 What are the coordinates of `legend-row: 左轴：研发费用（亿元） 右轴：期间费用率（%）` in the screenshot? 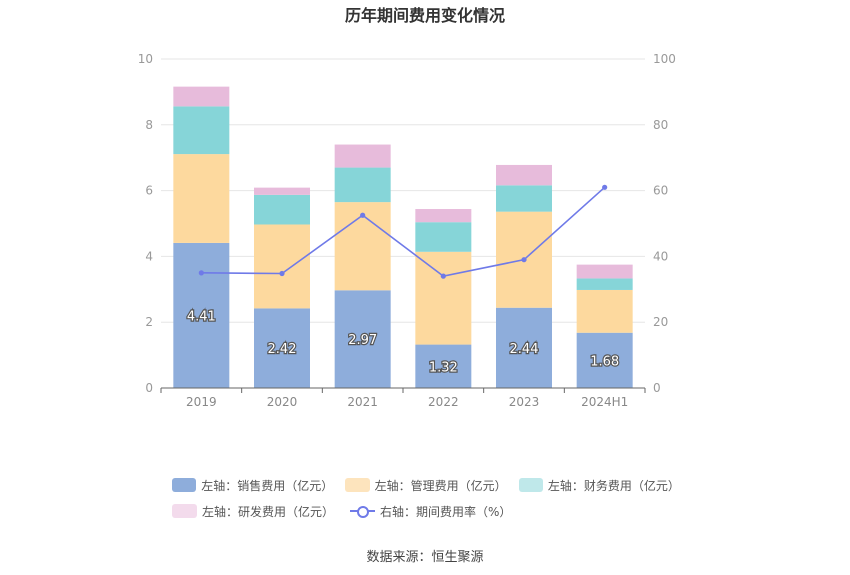 It's located at (432, 511).